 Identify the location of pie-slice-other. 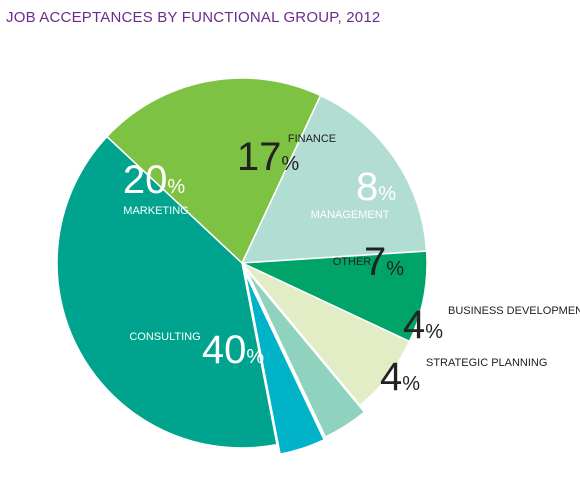
(326, 334).